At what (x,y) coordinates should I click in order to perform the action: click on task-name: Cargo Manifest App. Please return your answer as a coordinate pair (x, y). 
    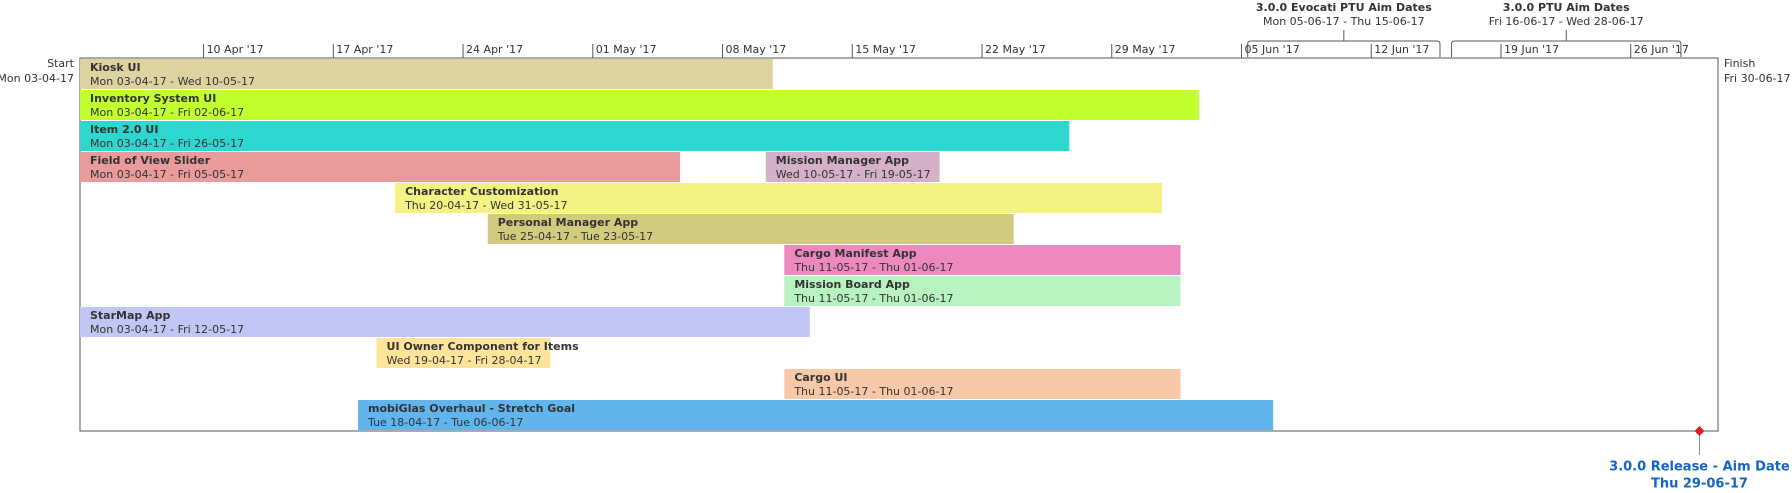
    Looking at the image, I should click on (855, 253).